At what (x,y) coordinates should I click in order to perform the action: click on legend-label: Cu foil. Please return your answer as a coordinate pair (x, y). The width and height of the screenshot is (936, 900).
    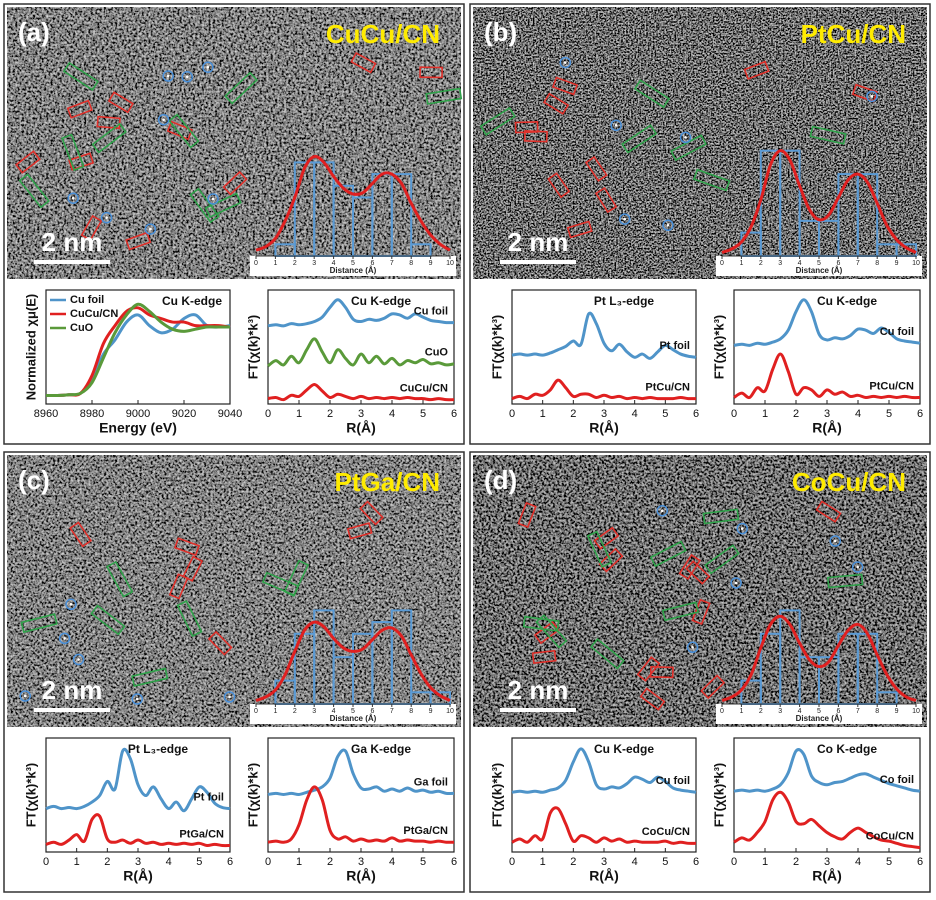
    Looking at the image, I should click on (87, 300).